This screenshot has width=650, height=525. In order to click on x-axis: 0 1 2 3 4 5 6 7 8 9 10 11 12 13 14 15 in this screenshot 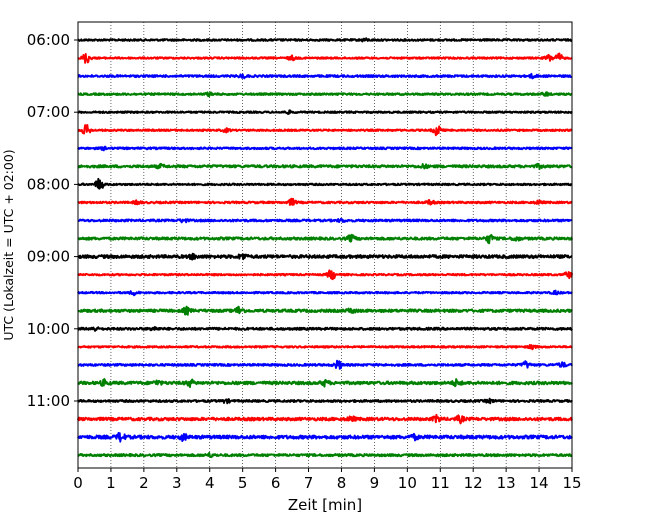, I will do `click(327, 480)`.